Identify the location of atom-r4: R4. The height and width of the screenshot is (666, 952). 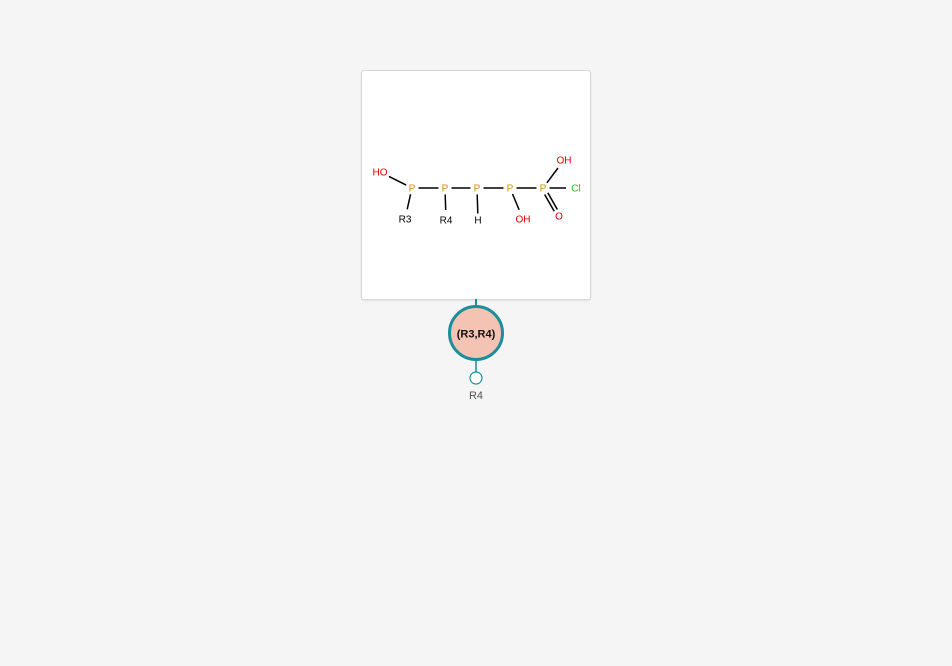
(446, 221).